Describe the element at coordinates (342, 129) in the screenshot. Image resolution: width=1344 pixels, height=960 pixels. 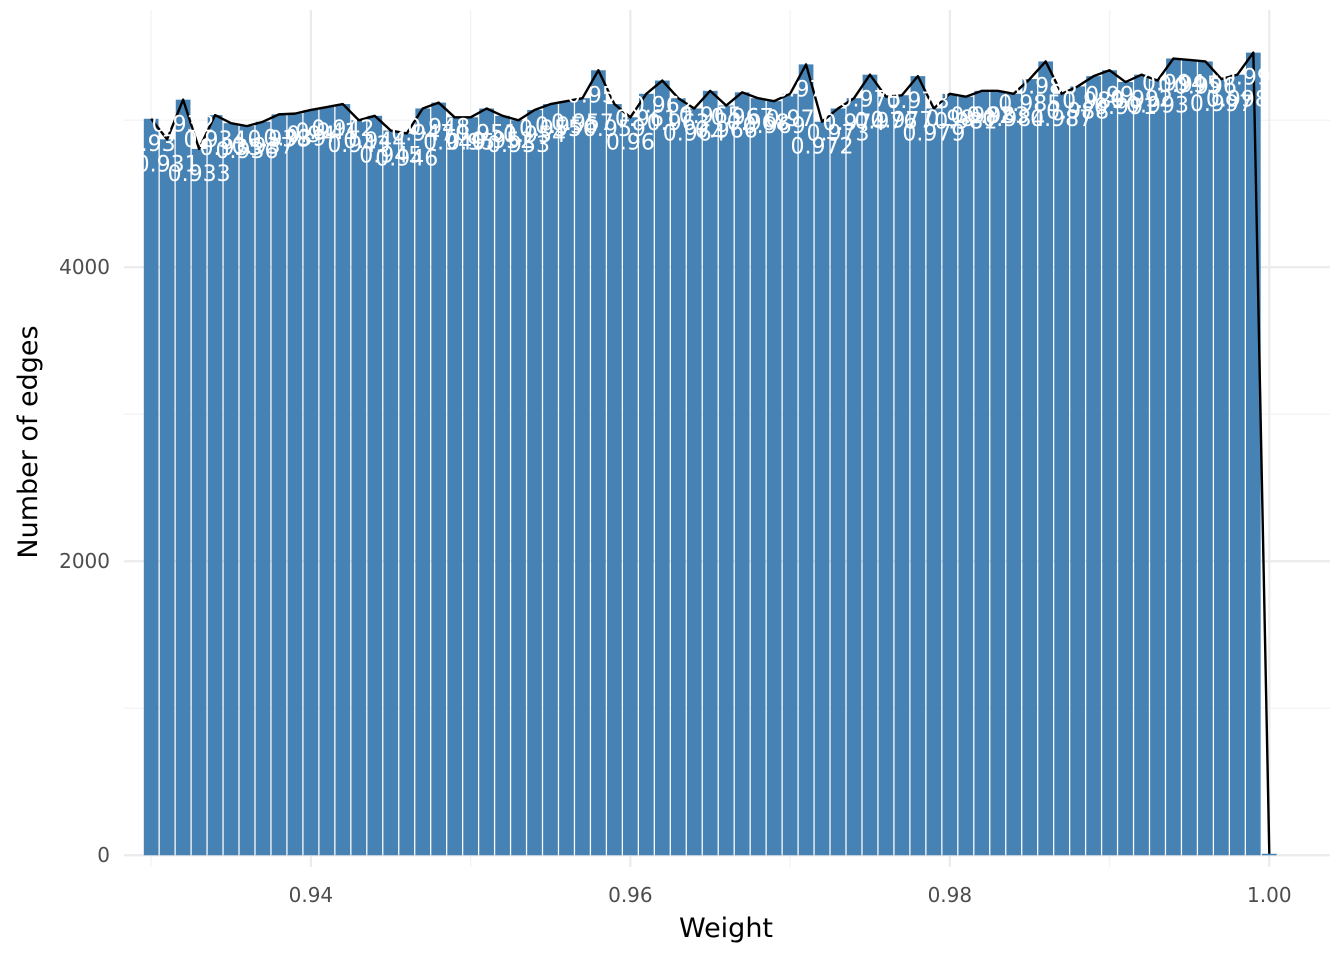
I see `bar-value-label: 0.942` at that location.